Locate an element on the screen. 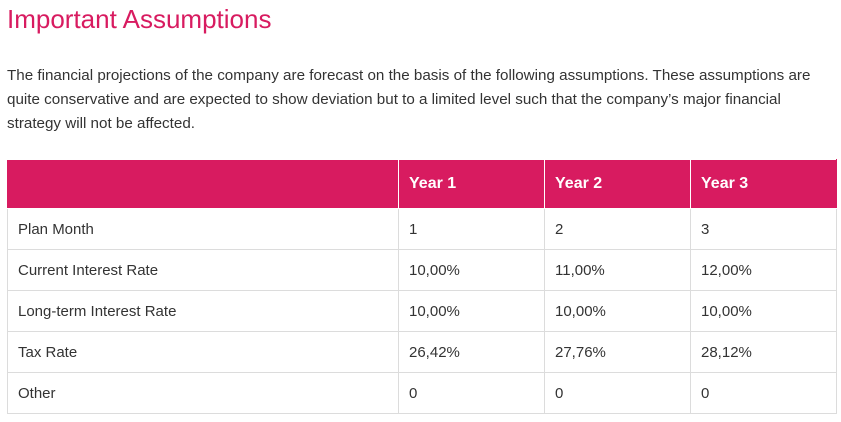 This screenshot has width=841, height=422. header-cell-year-2: Year 2 is located at coordinates (617, 184).